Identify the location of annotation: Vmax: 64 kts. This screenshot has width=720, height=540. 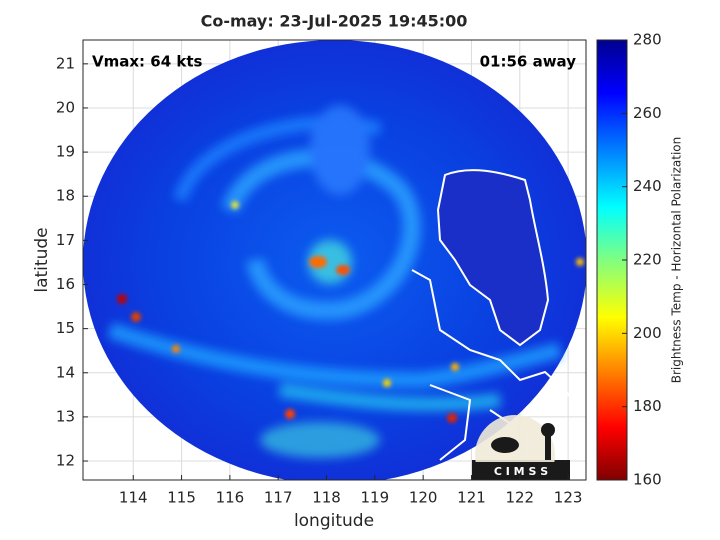
(147, 62).